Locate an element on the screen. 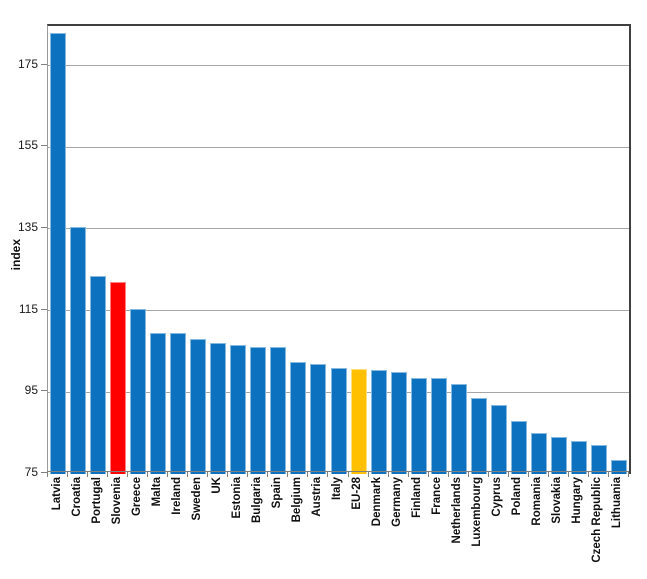 This screenshot has height=579, width=647. bar-czech-republic is located at coordinates (598, 459).